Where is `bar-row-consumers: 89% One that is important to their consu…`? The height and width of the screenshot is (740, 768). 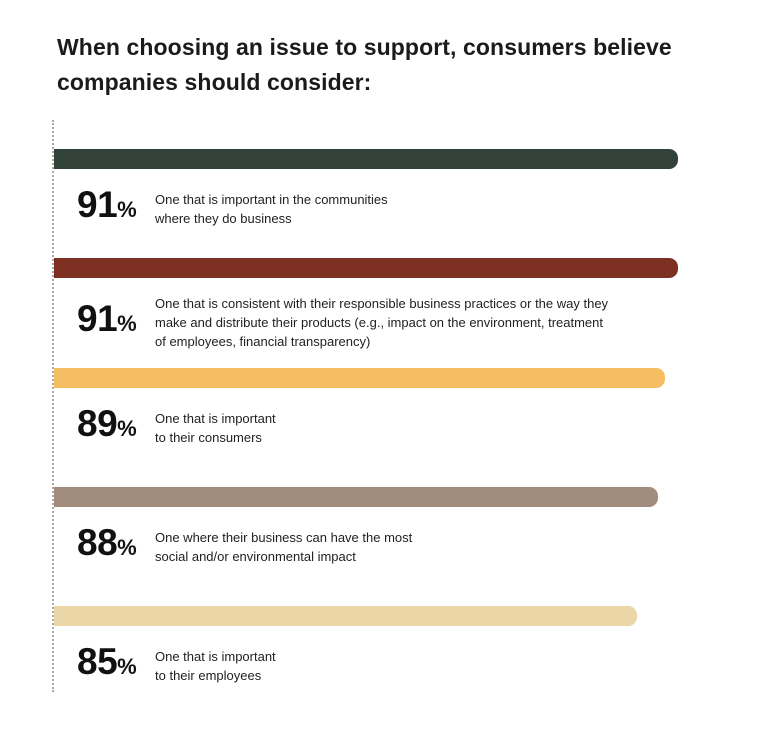
bar-row-consumers: 89% One that is important to their consu… is located at coordinates (397, 410).